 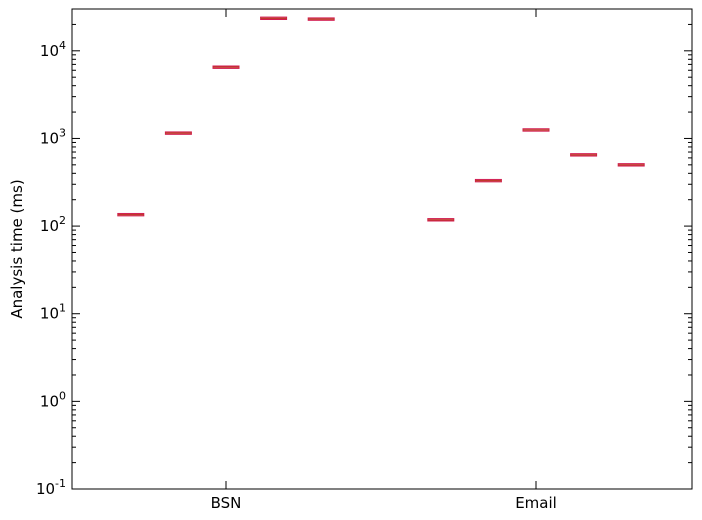 What do you see at coordinates (226, 503) in the screenshot?
I see `x-tick-label: BSN` at bounding box center [226, 503].